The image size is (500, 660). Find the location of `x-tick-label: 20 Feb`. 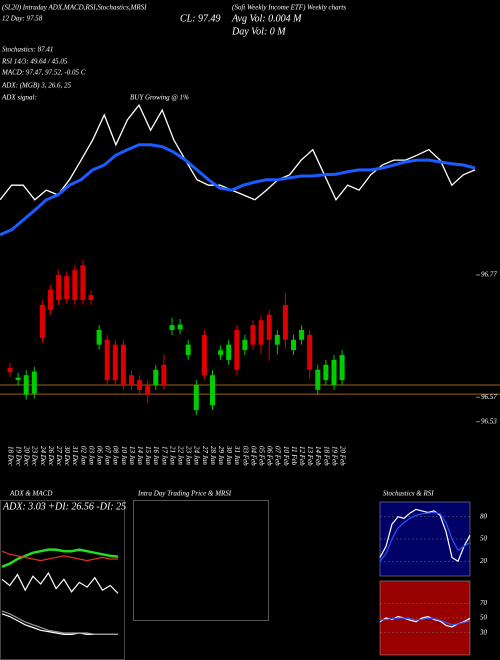

x-tick-label: 20 Feb is located at coordinates (342, 456).